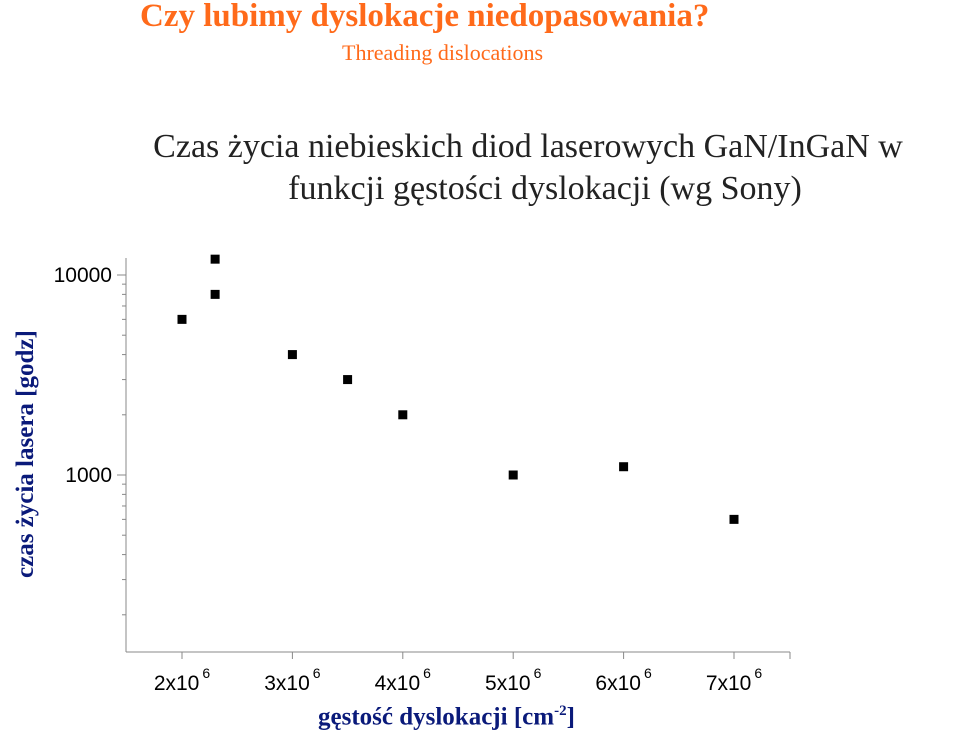 The image size is (960, 742). I want to click on x-tick-label: 6x10 6, so click(623, 680).